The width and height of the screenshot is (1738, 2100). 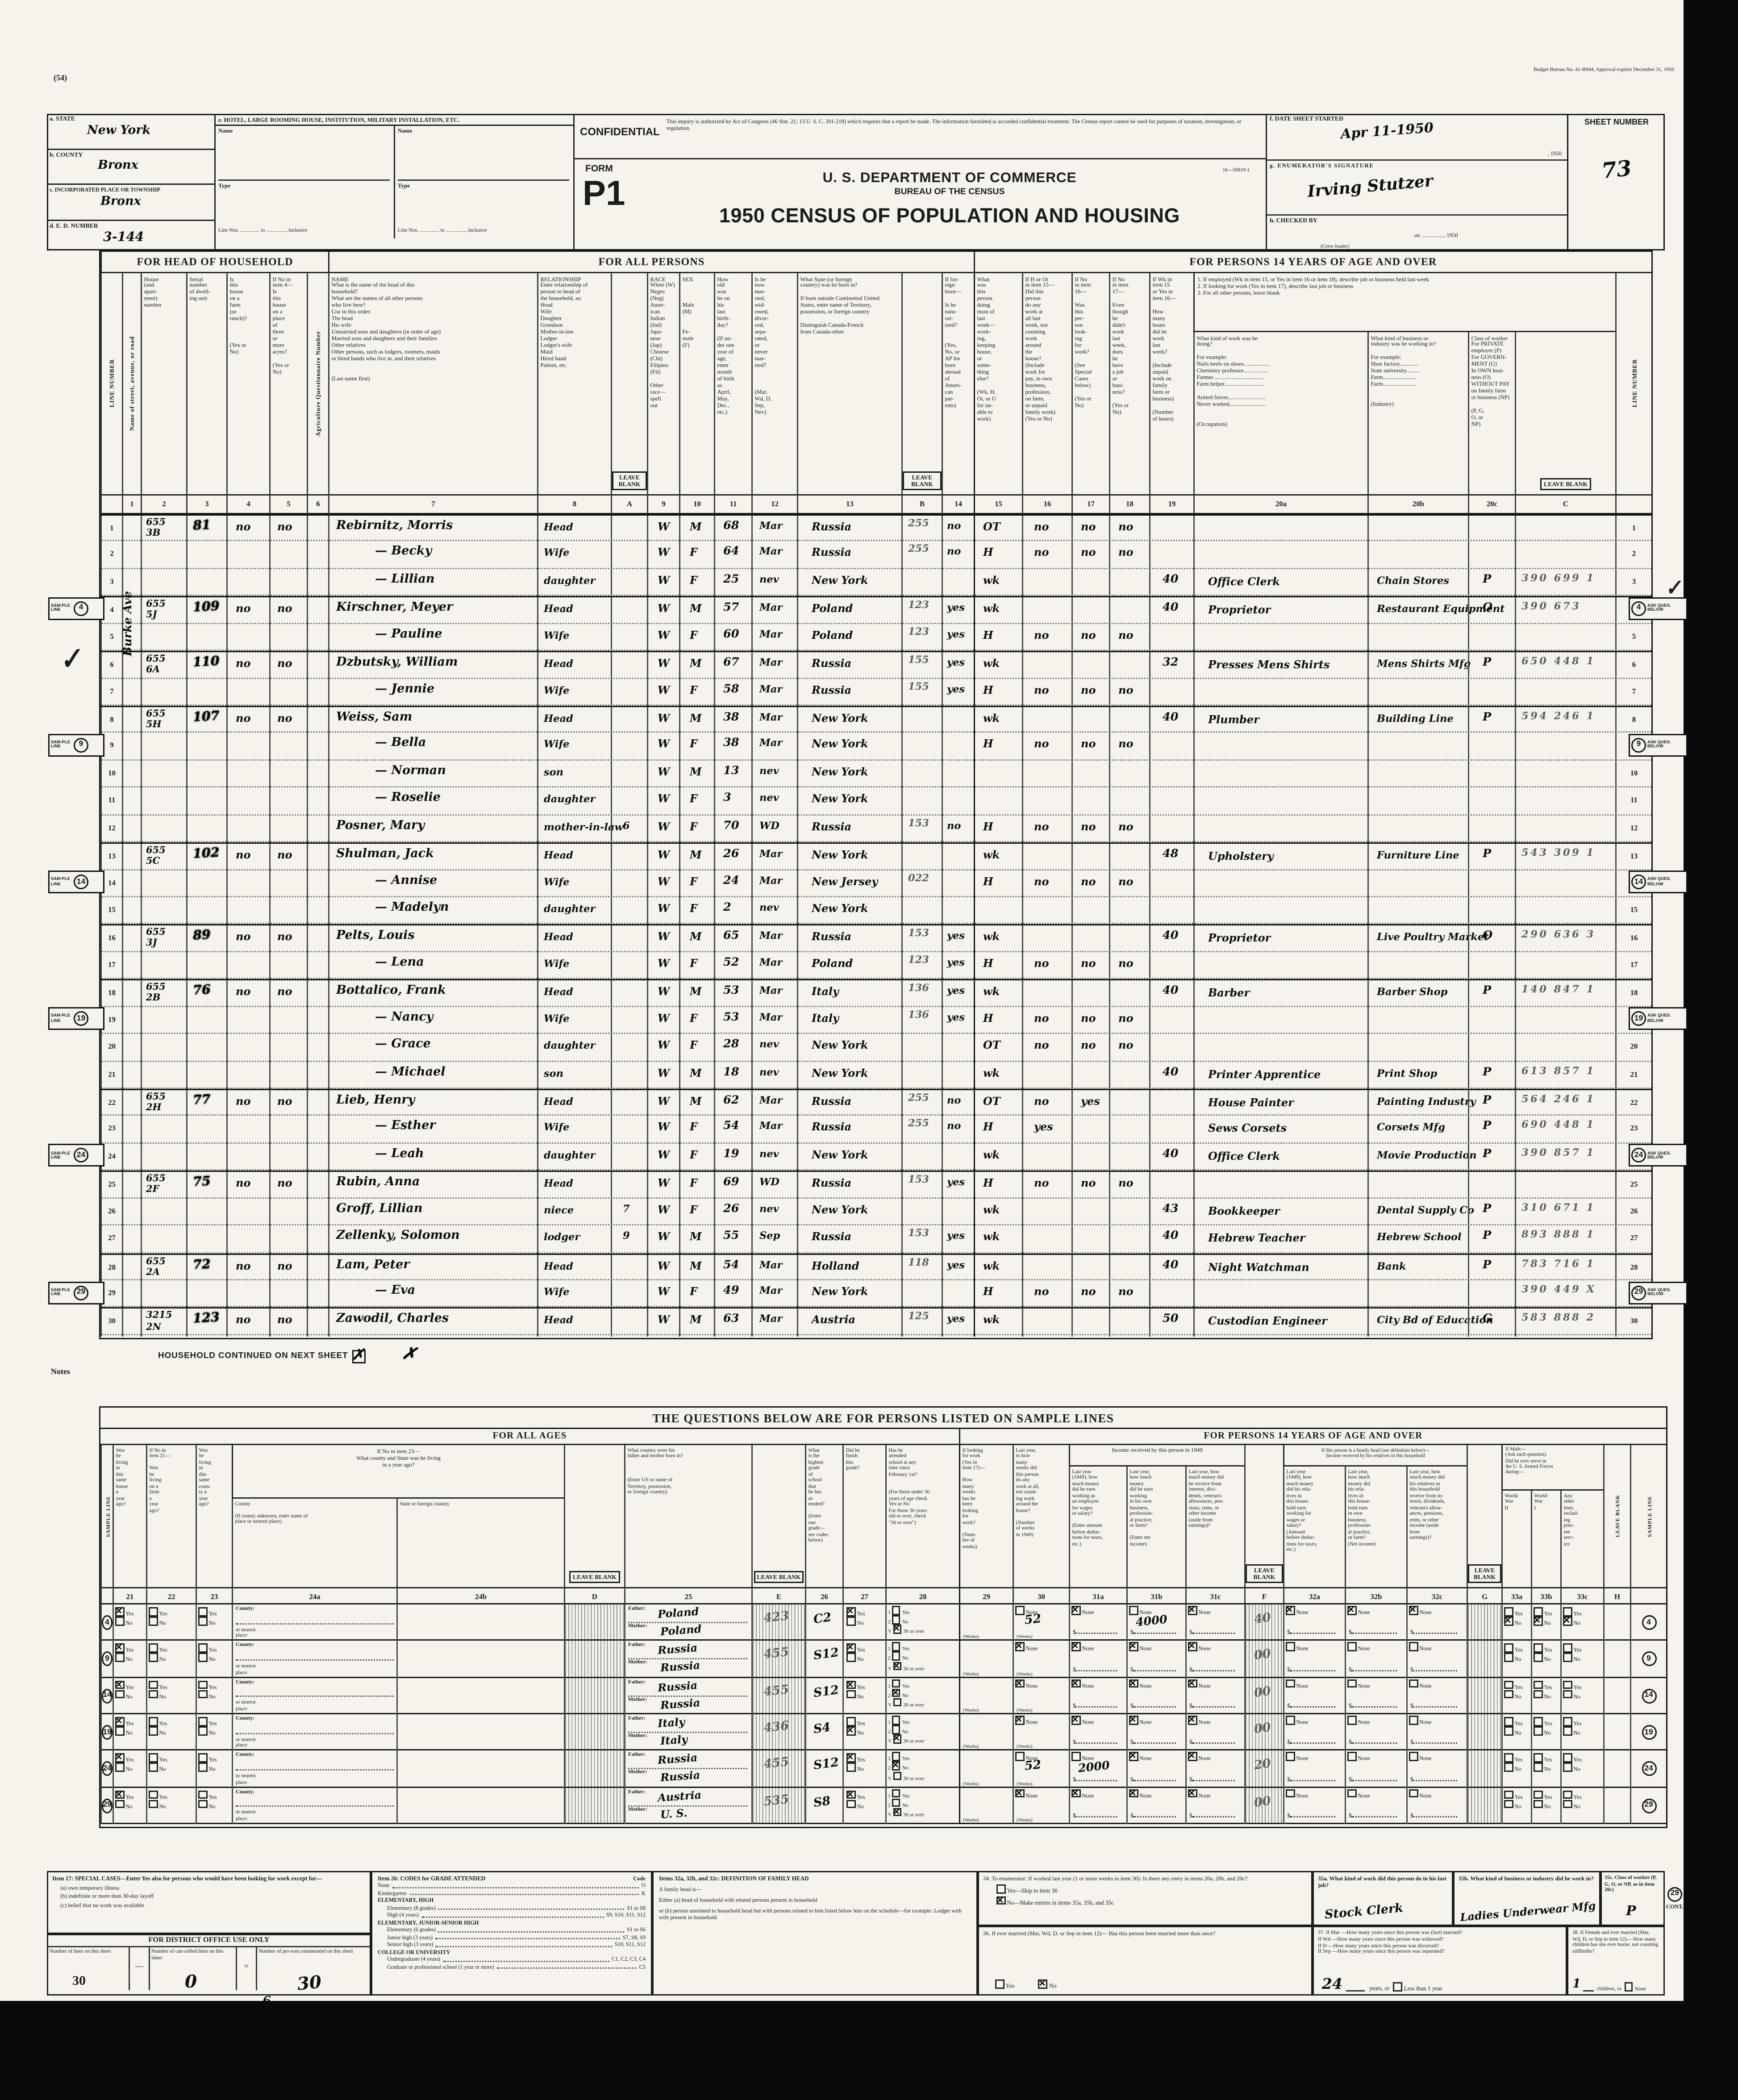 I want to click on q21-yes: Yes, so click(x=130, y=1795).